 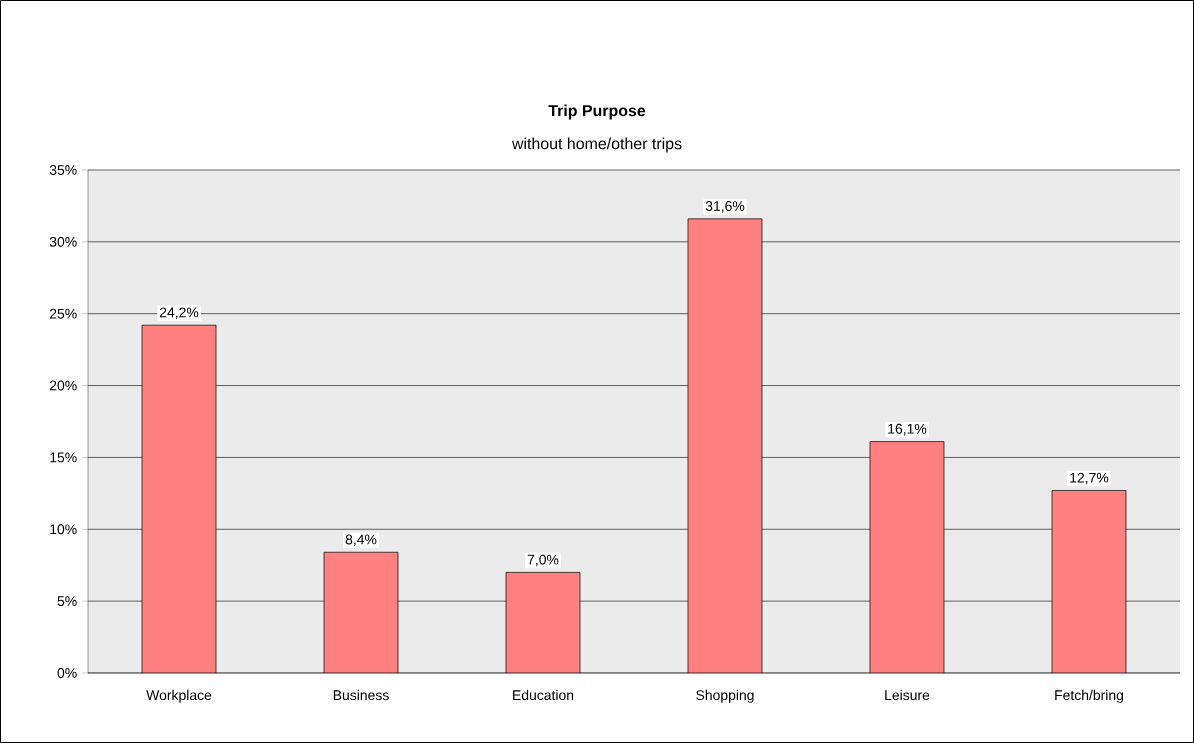 I want to click on x-tick-label: Business, so click(x=361, y=695).